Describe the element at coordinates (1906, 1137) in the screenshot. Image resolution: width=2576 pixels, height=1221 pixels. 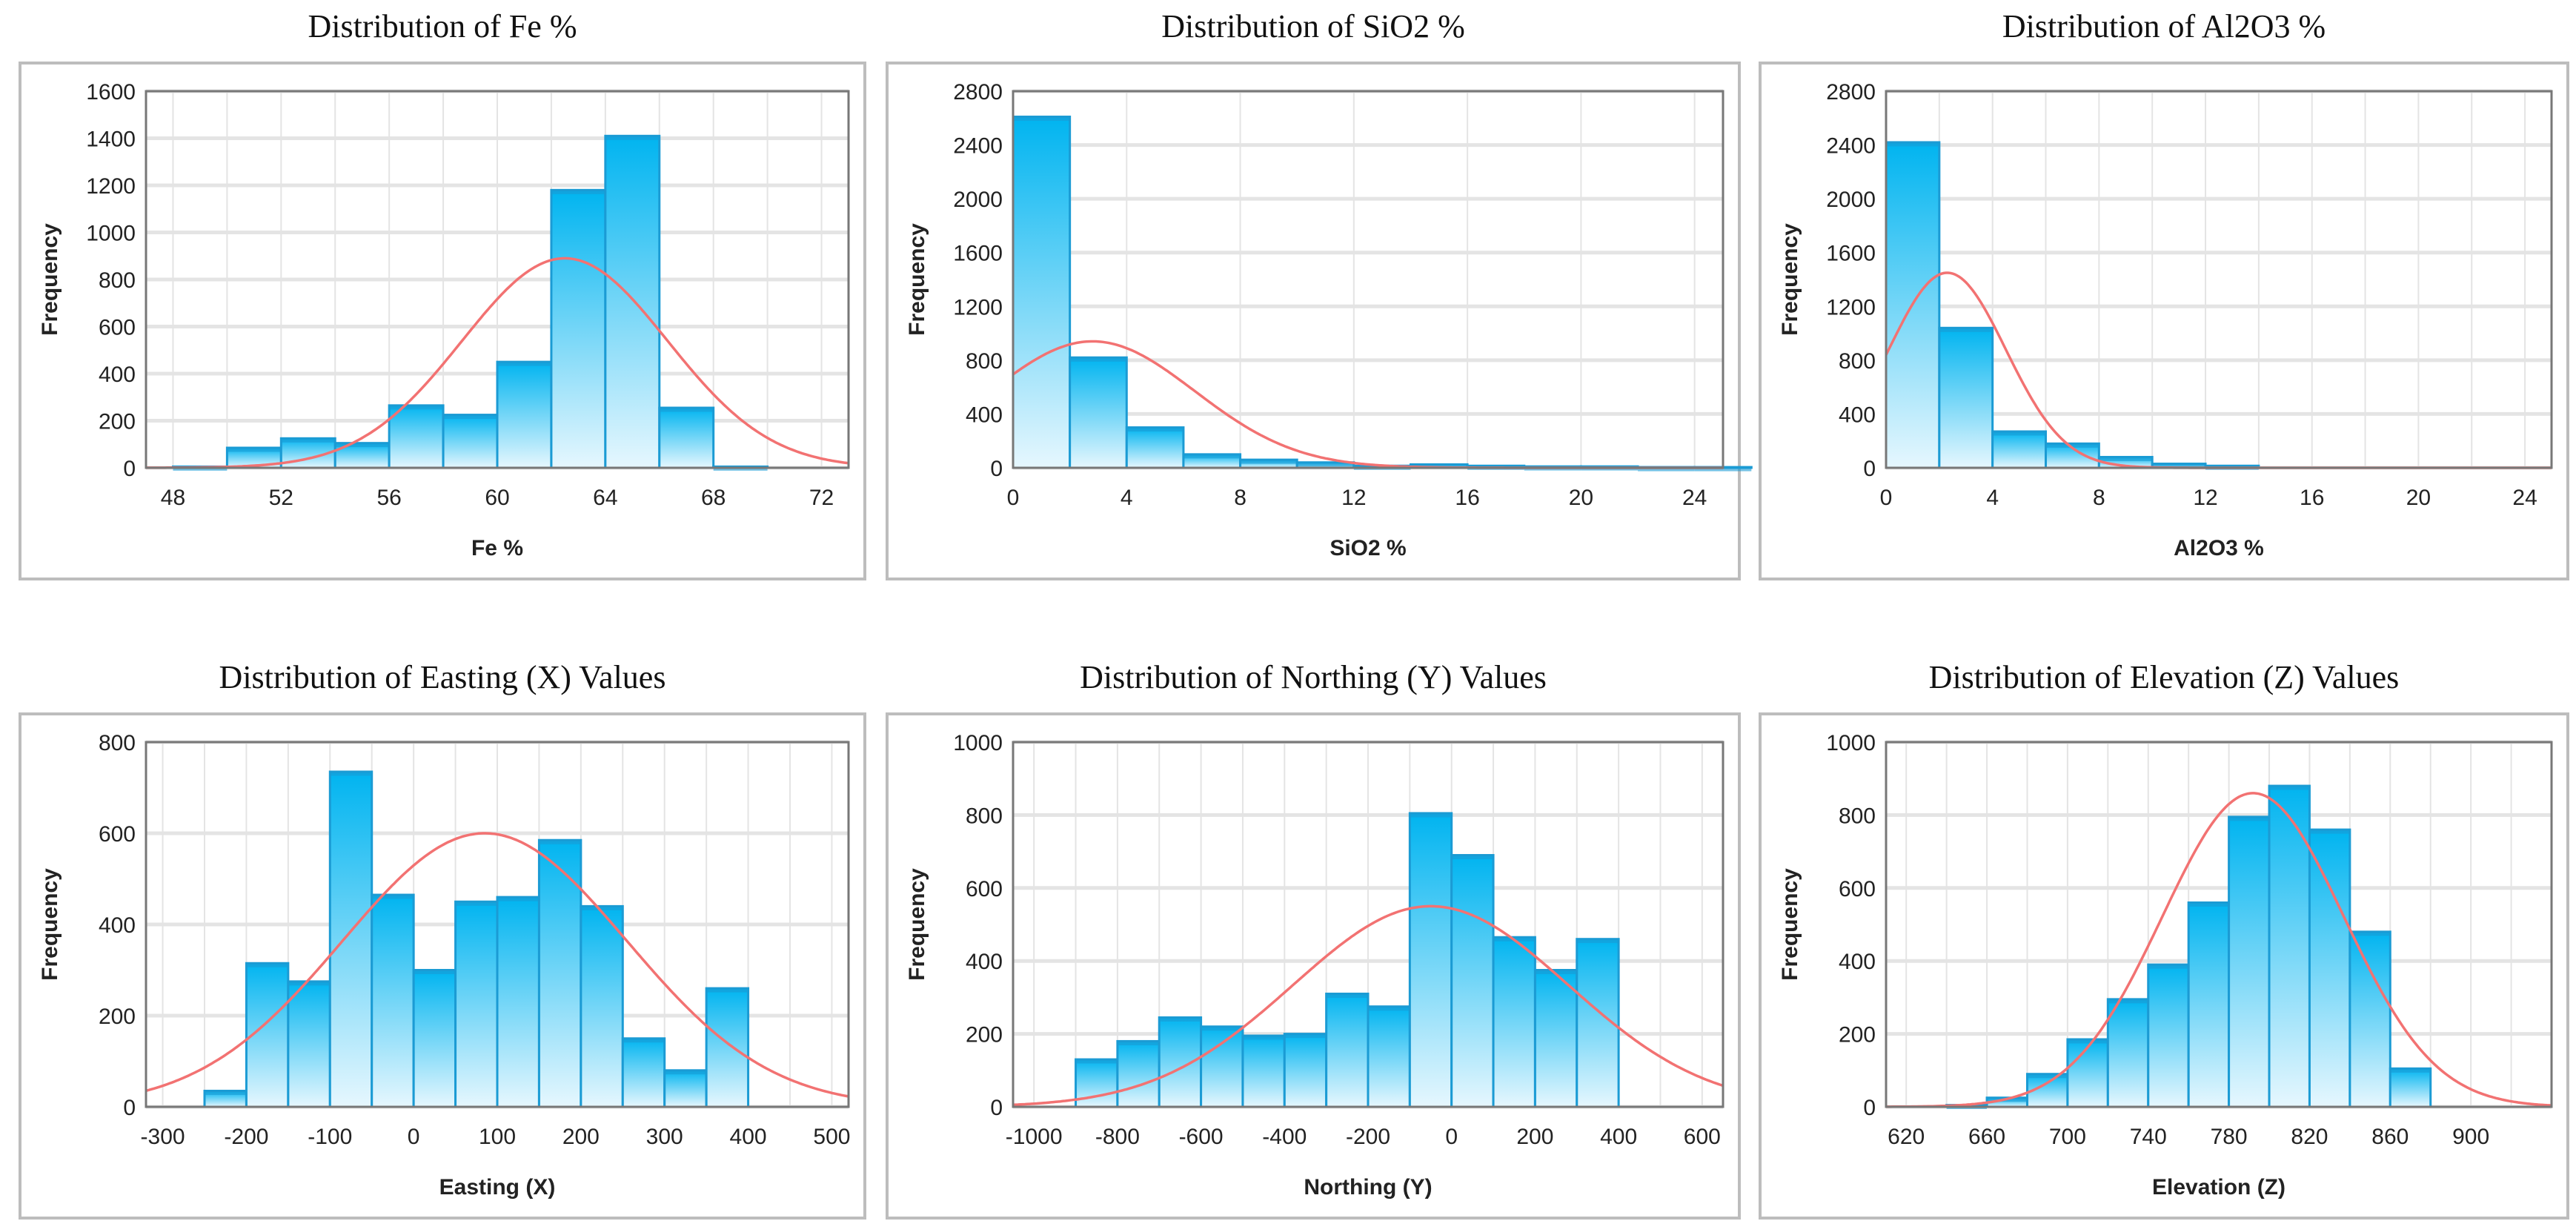
I see `x-tick-label: 620` at that location.